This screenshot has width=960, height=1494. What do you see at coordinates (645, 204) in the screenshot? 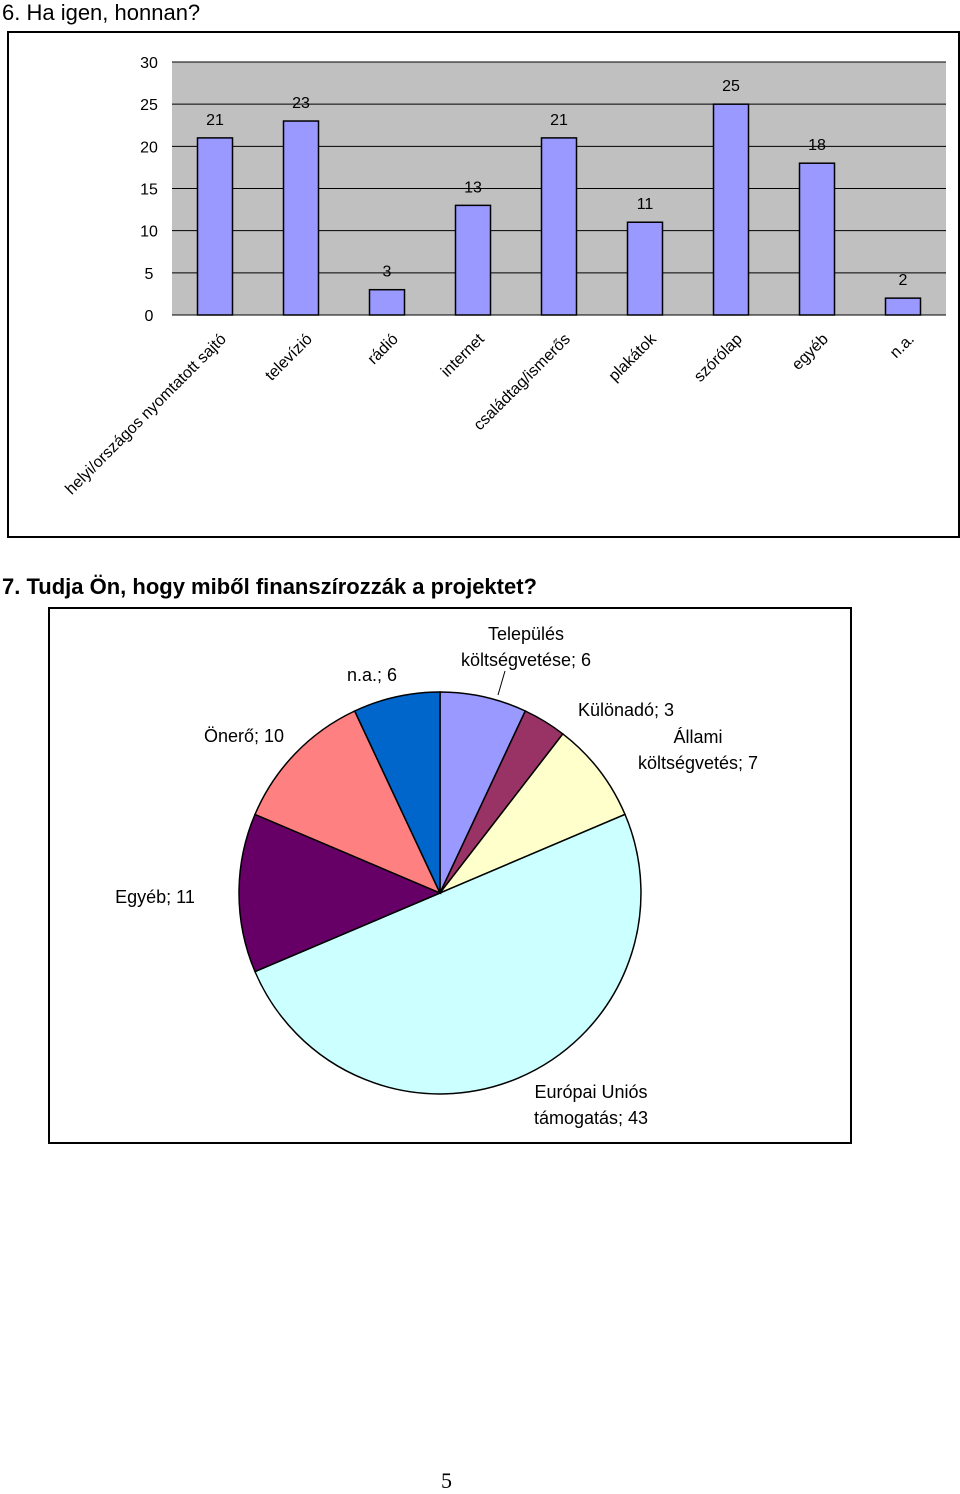
I see `bar-value-label: 11` at bounding box center [645, 204].